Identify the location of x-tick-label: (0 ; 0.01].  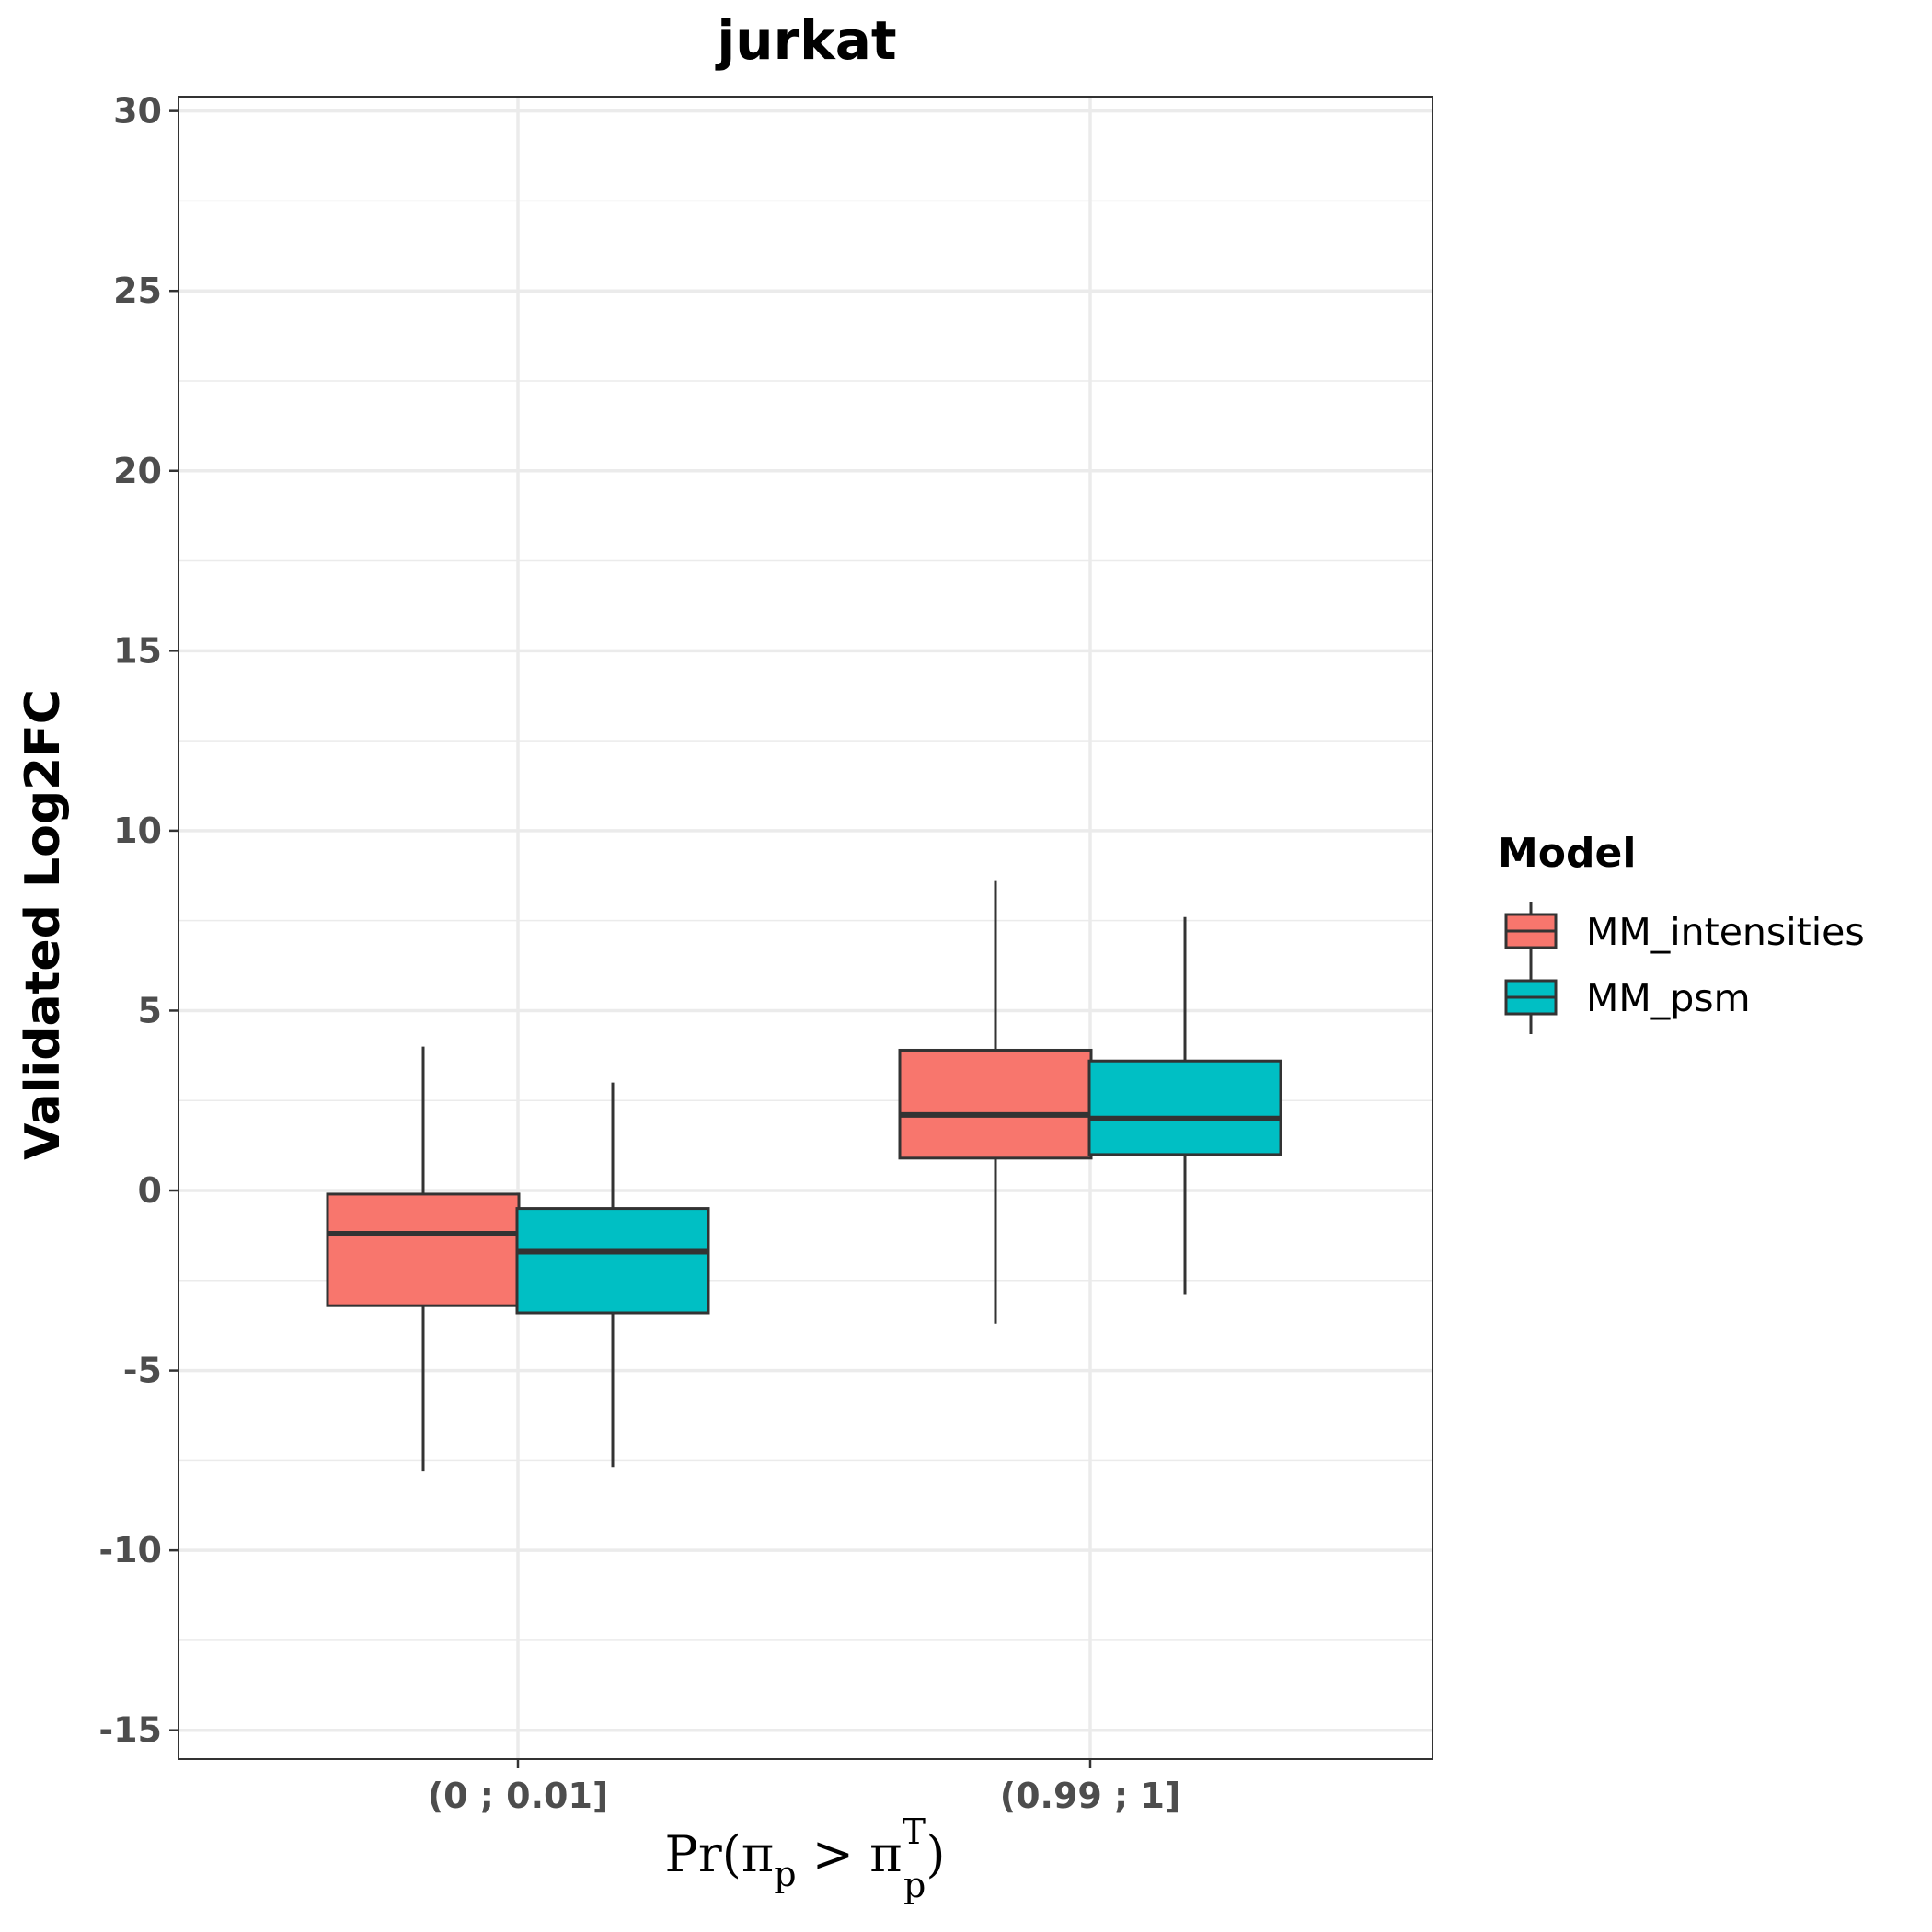
(518, 1796).